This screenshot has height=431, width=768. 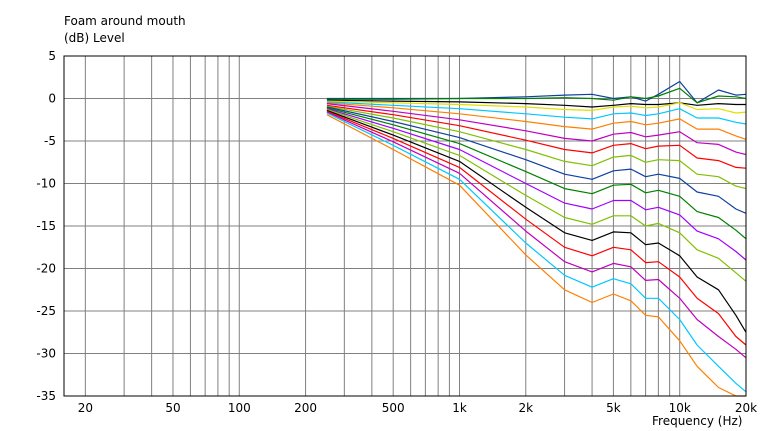 What do you see at coordinates (172, 408) in the screenshot?
I see `x-tick-label: 50` at bounding box center [172, 408].